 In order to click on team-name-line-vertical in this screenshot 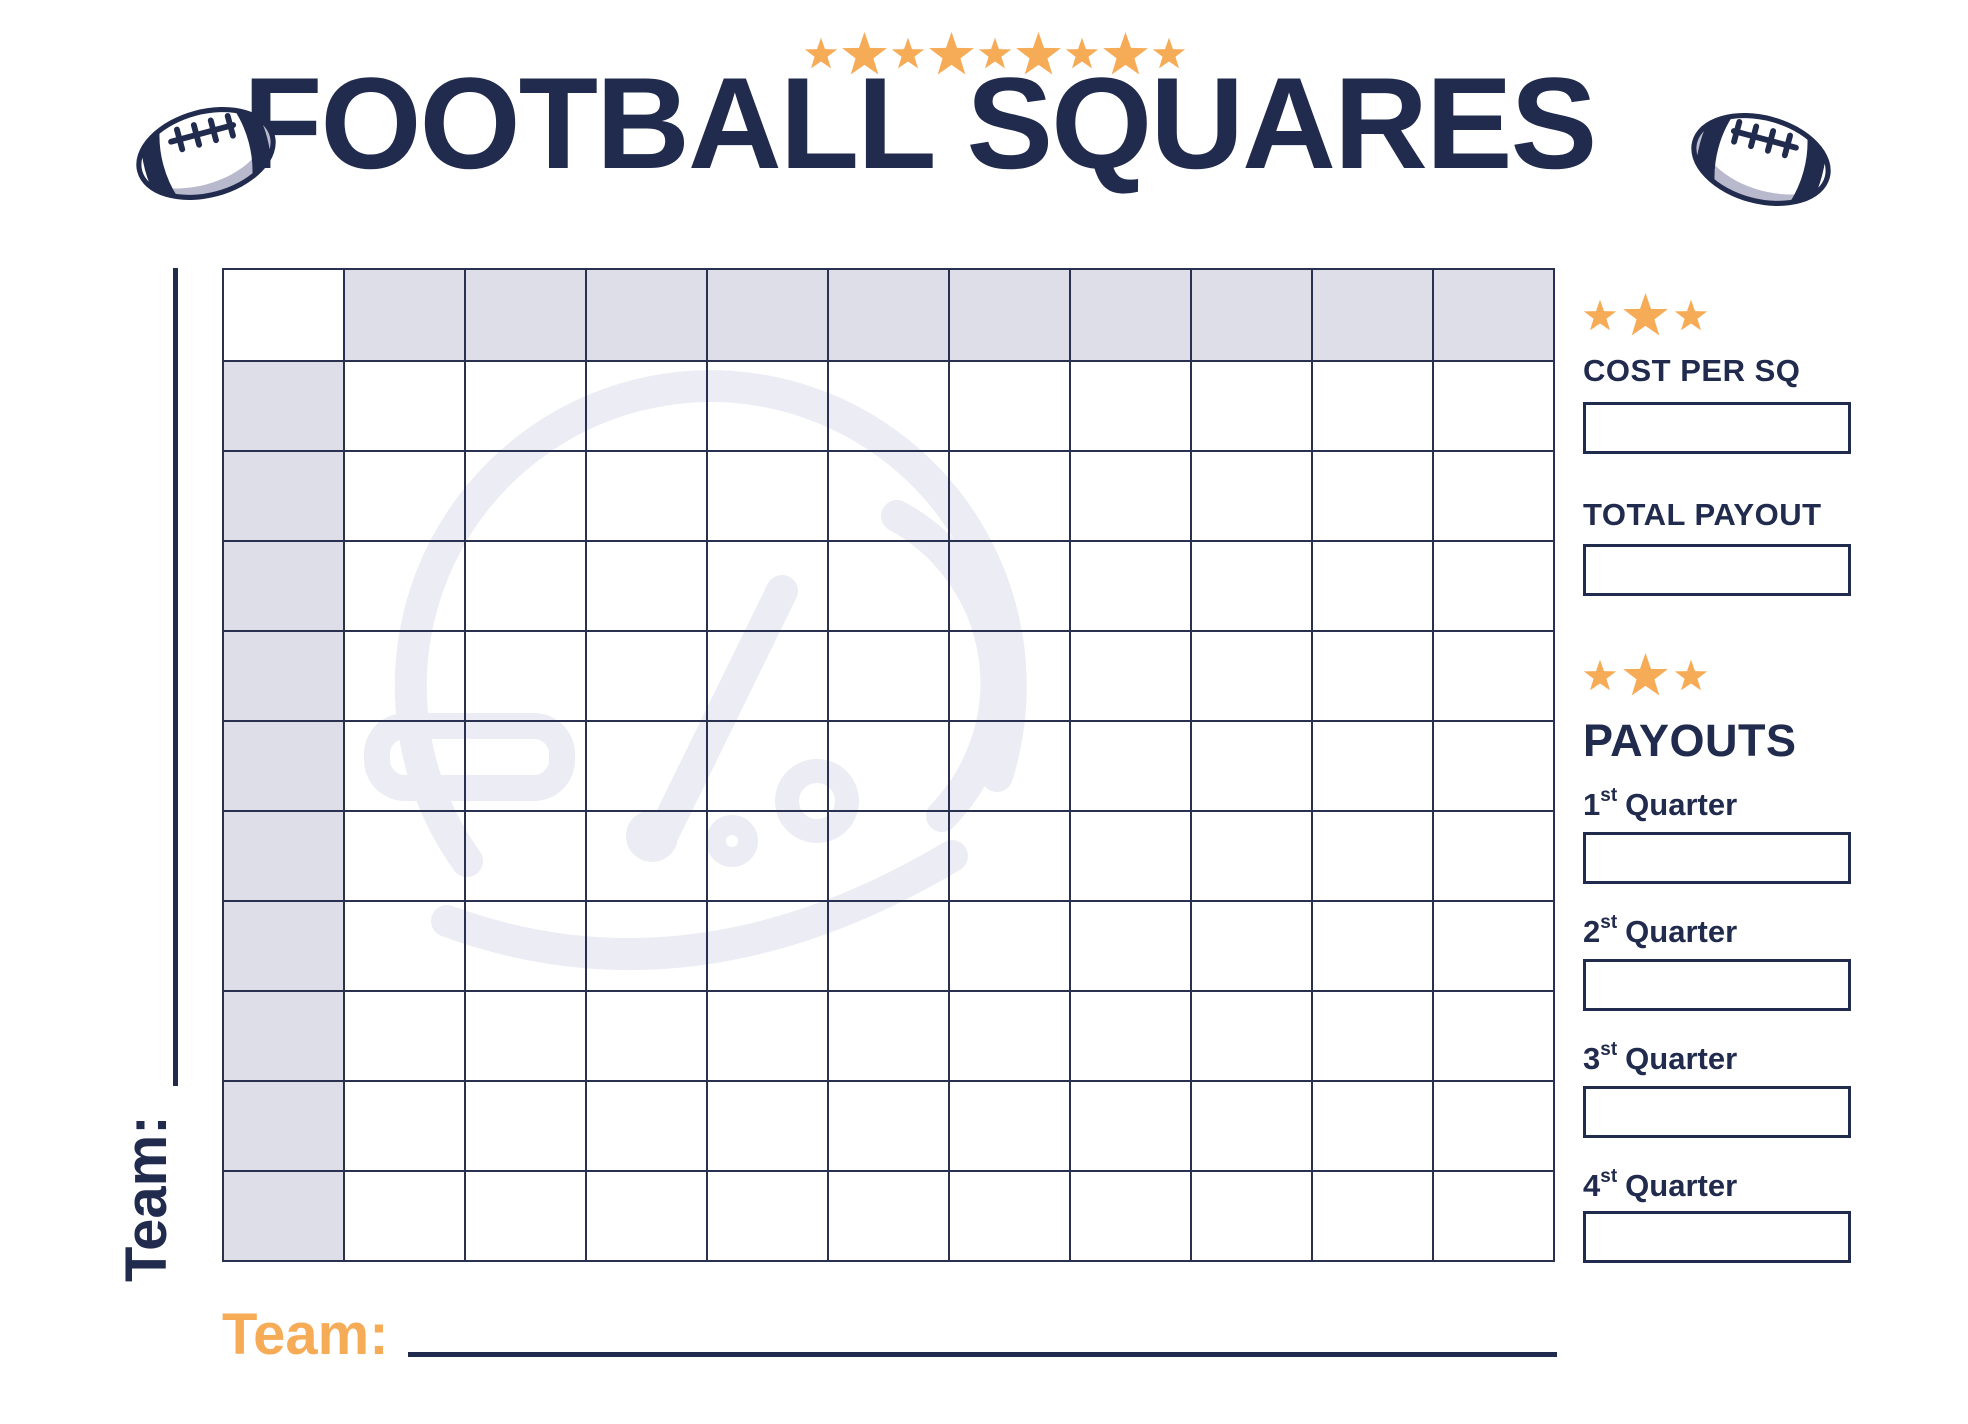, I will do `click(175, 677)`.